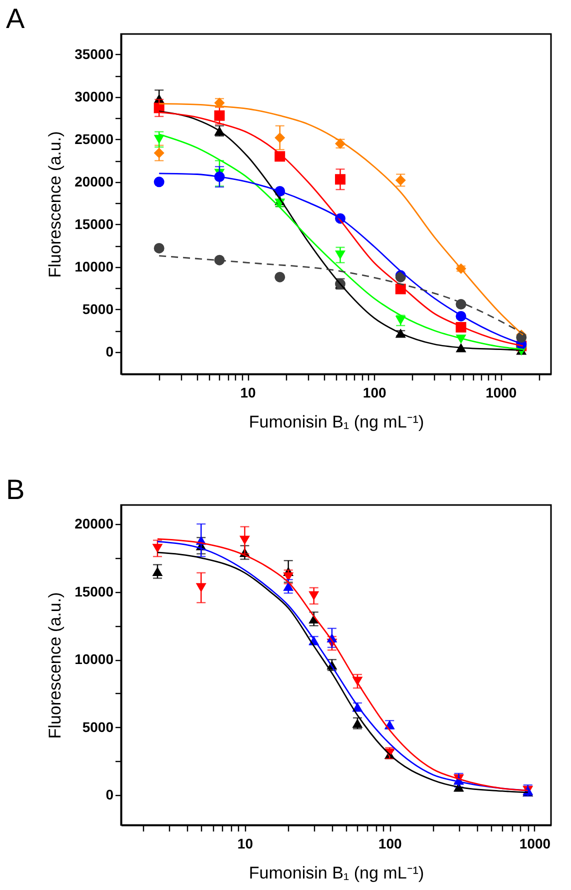 Image resolution: width=571 pixels, height=890 pixels. Describe the element at coordinates (94, 54) in the screenshot. I see `y-tick-label: 35000` at that location.